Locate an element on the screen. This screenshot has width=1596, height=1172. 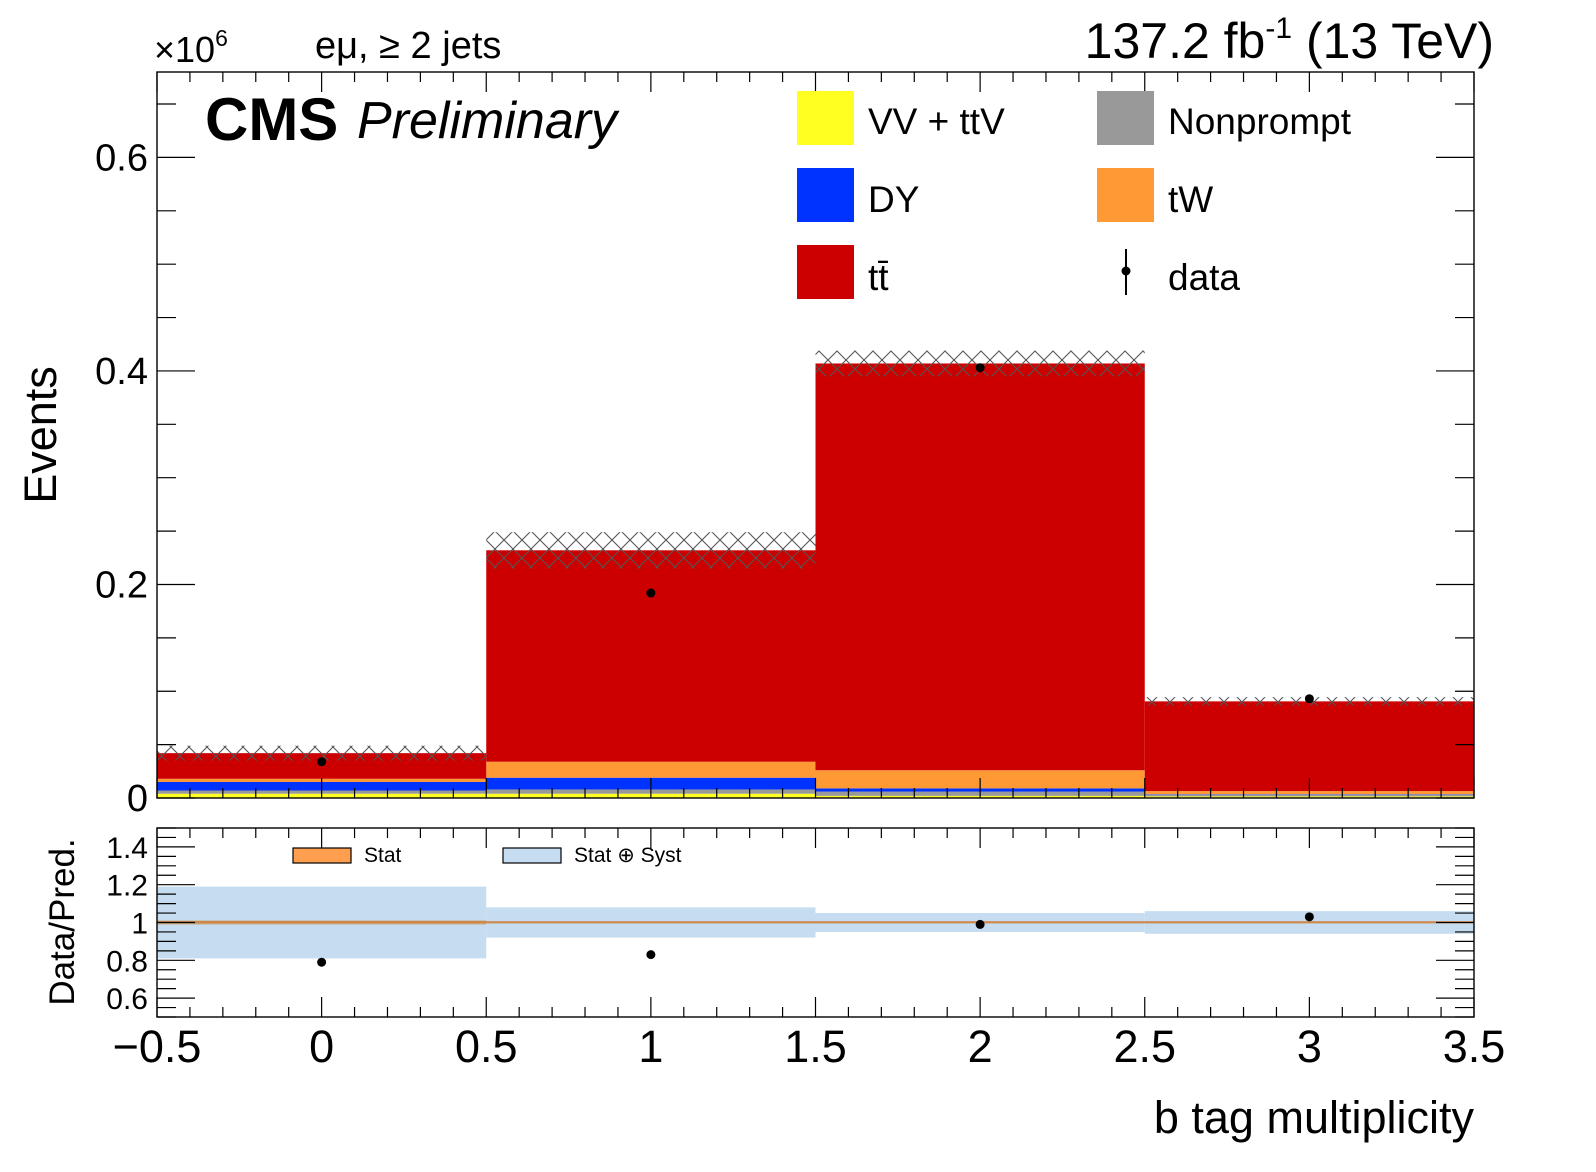
legend-data-marker is located at coordinates (1126, 271).